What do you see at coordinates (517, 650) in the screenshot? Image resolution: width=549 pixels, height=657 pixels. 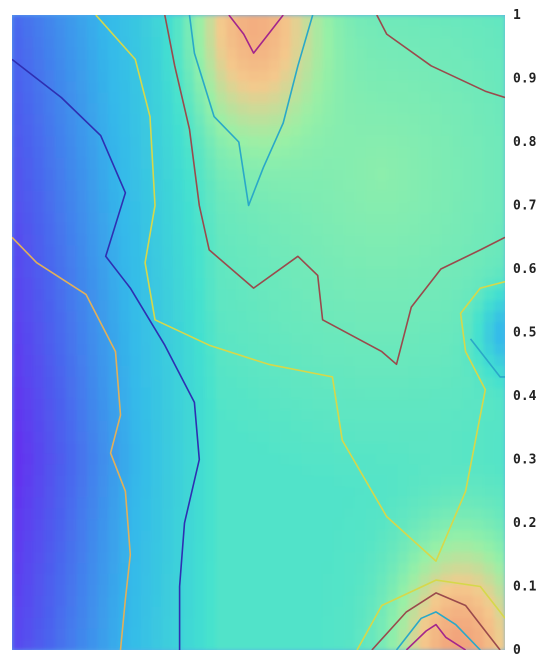 I see `y-tick-label: 0` at bounding box center [517, 650].